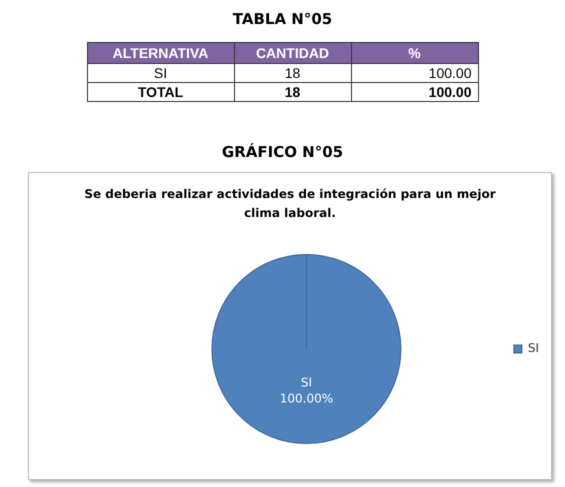 Image resolution: width=565 pixels, height=487 pixels. What do you see at coordinates (160, 73) in the screenshot?
I see `text: SI` at bounding box center [160, 73].